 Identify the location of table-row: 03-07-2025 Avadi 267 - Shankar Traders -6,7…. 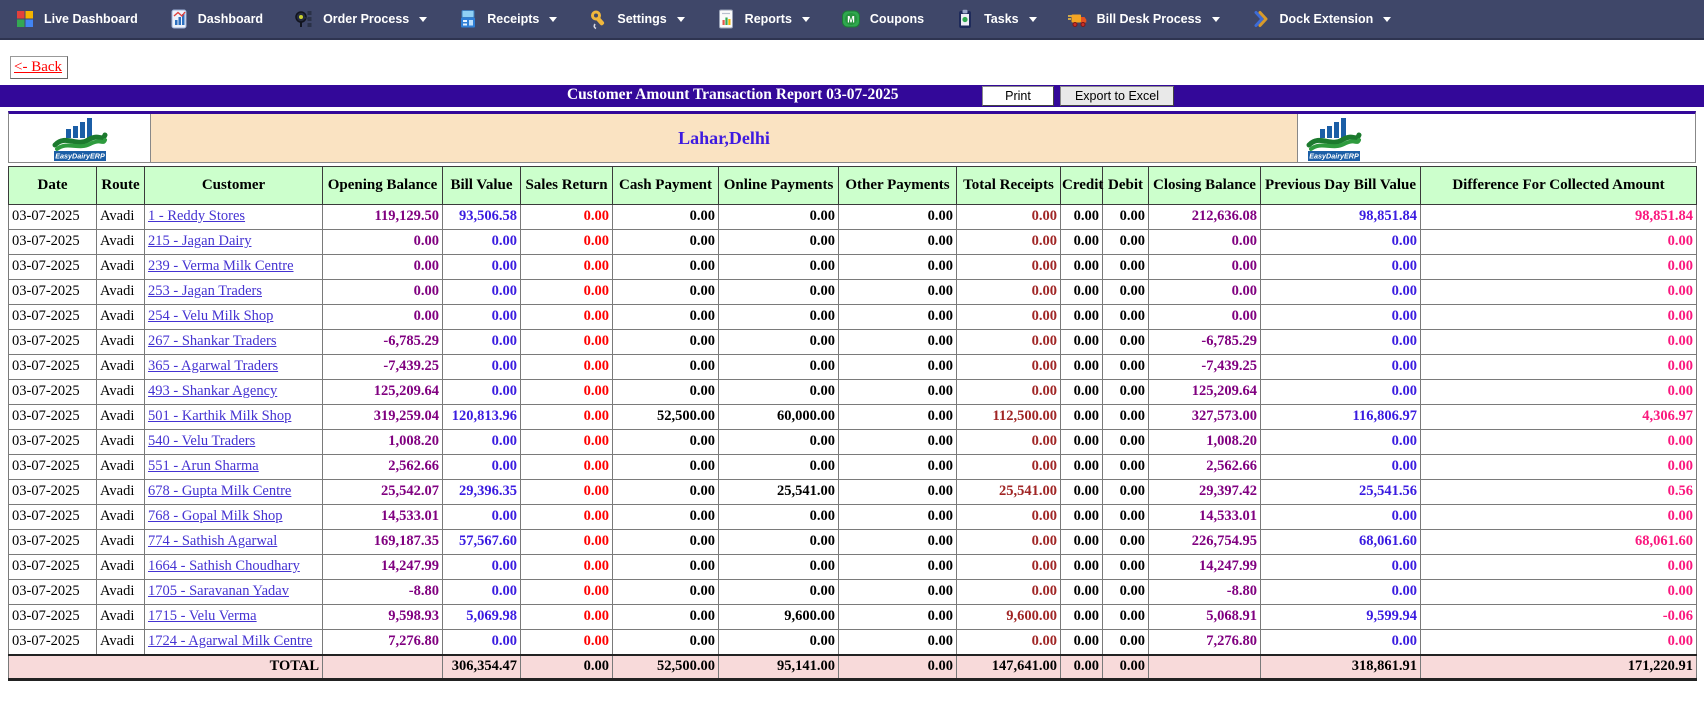
(852, 342).